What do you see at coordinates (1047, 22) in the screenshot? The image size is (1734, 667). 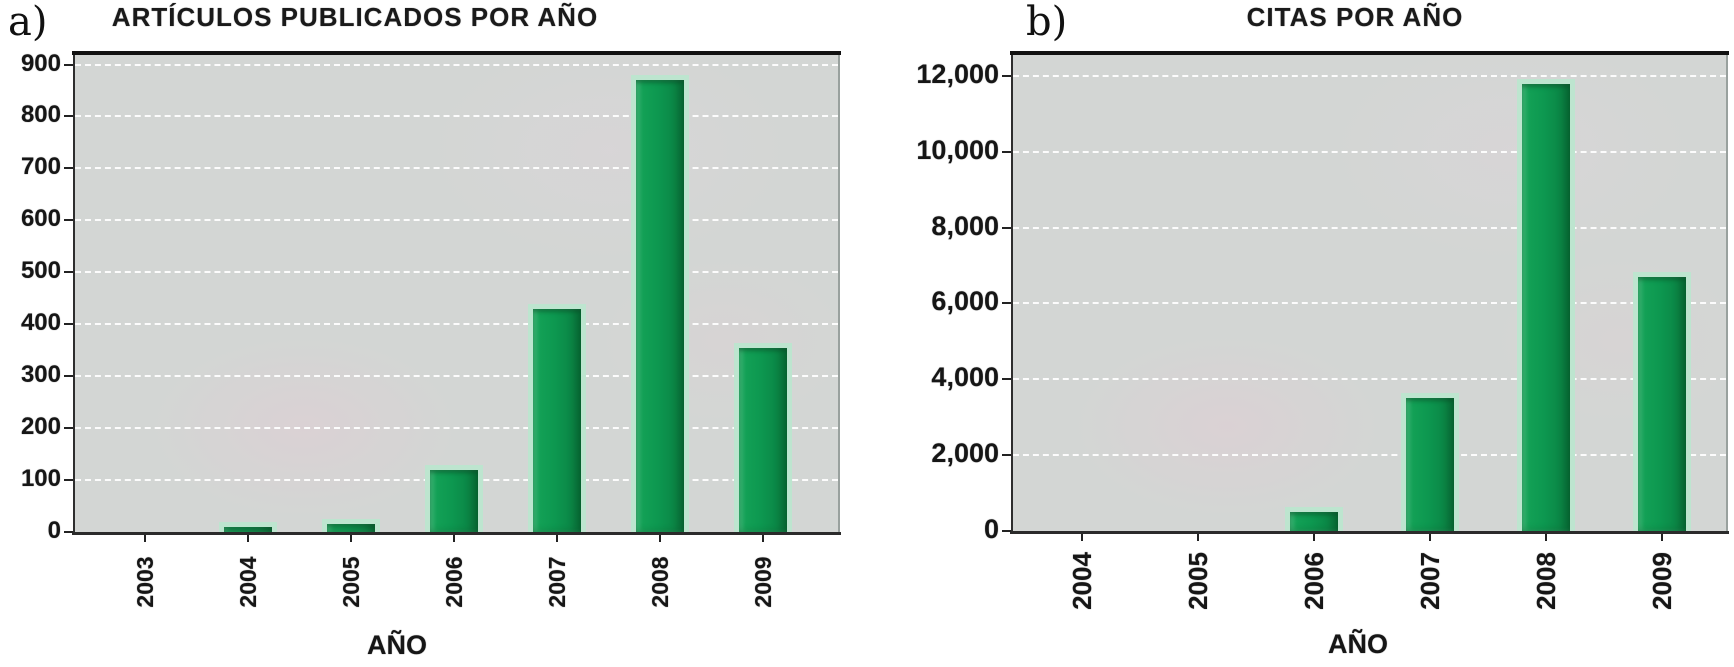 I see `panel-b-label: b)` at bounding box center [1047, 22].